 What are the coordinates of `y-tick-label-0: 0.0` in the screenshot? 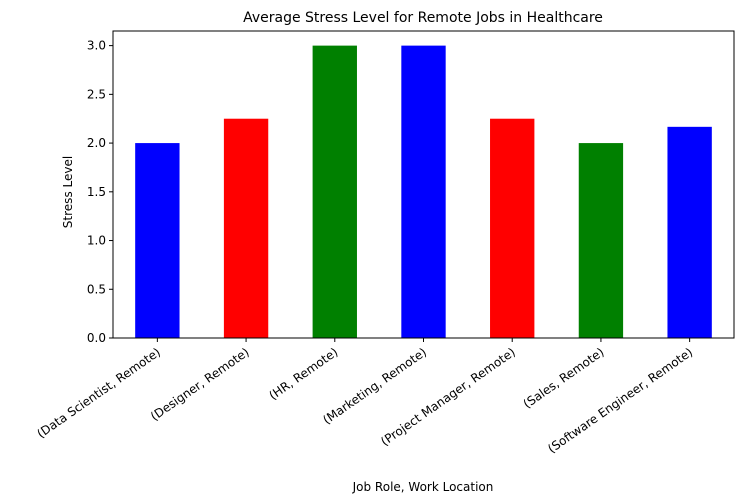 It's located at (96, 338).